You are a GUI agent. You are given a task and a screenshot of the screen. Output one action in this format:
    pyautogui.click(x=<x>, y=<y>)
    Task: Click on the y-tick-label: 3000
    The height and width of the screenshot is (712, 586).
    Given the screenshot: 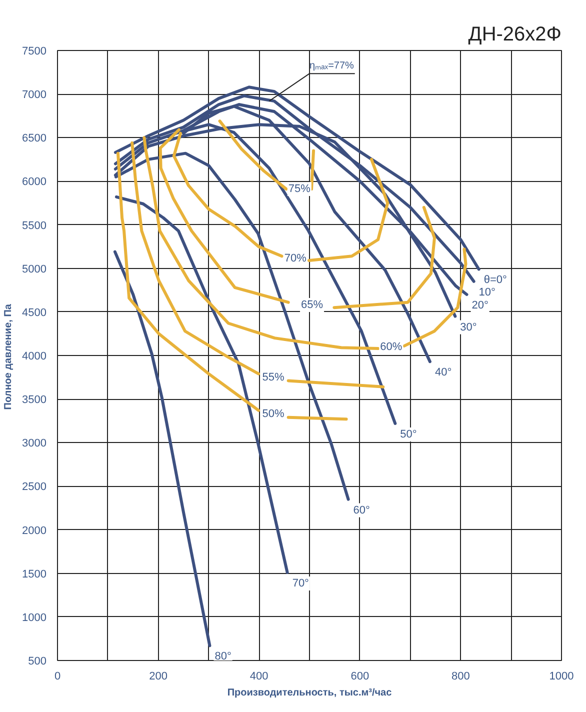 What is the action you would take?
    pyautogui.click(x=34, y=444)
    